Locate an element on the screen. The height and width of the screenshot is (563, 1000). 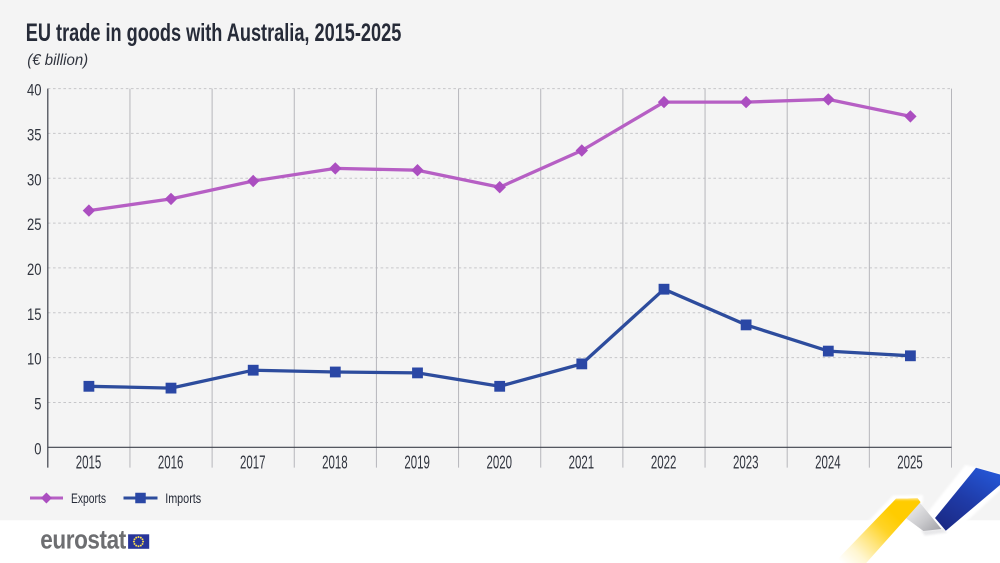
svg-text: (€ billion) is located at coordinates (57, 60).